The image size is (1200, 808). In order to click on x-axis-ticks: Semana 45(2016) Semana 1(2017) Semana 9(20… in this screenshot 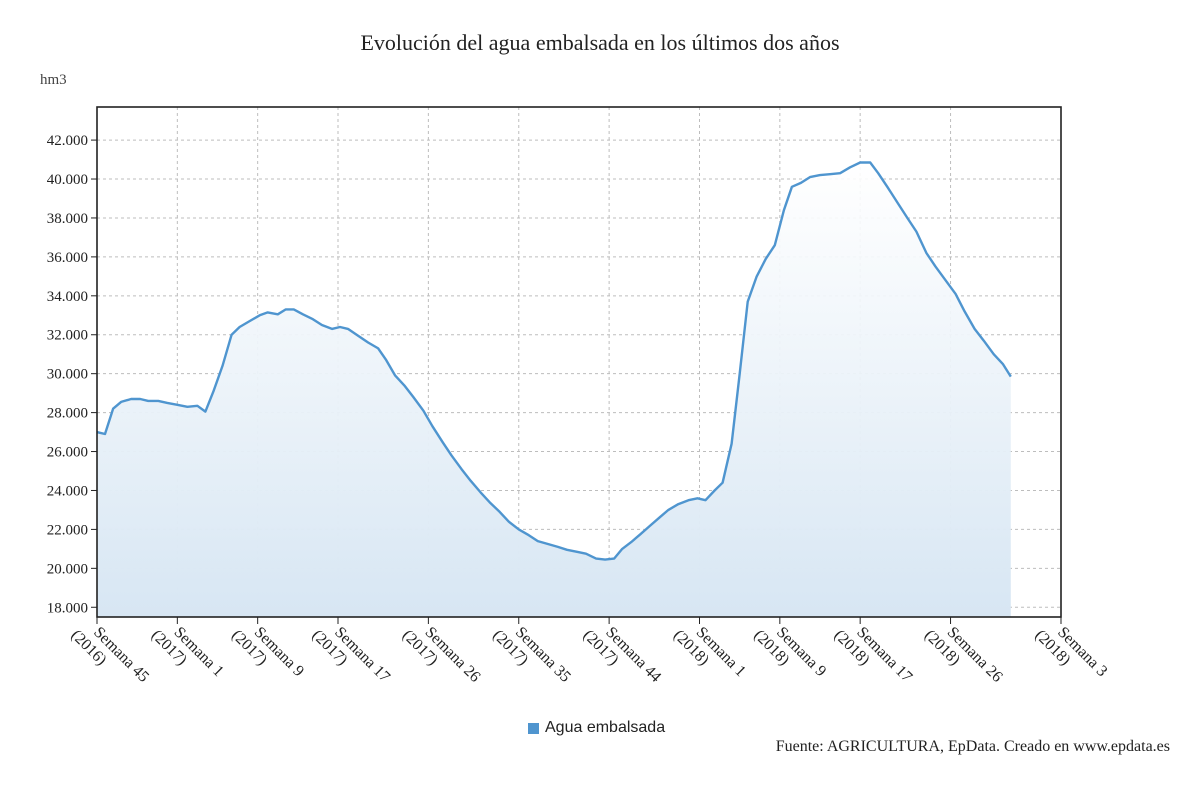, I will do `click(589, 656)`.